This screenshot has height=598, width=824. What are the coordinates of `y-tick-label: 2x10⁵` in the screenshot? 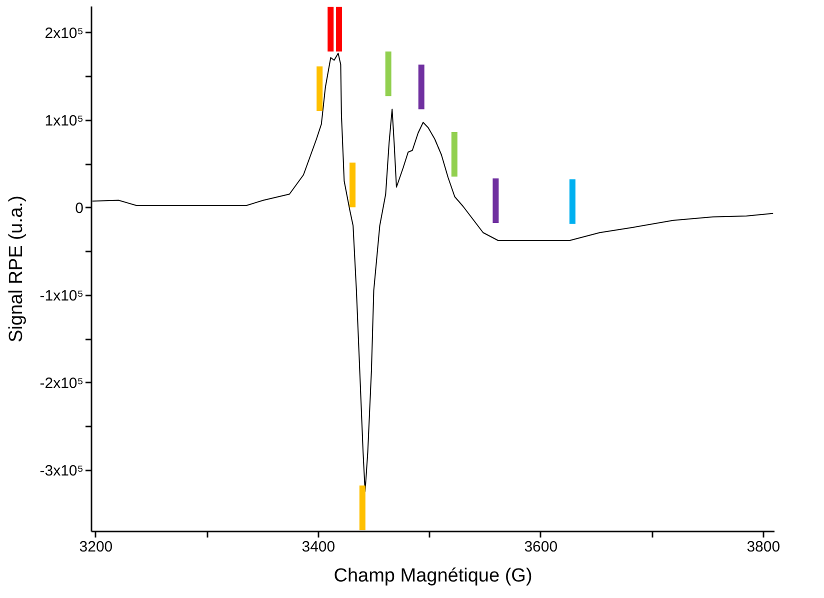 It's located at (64, 33).